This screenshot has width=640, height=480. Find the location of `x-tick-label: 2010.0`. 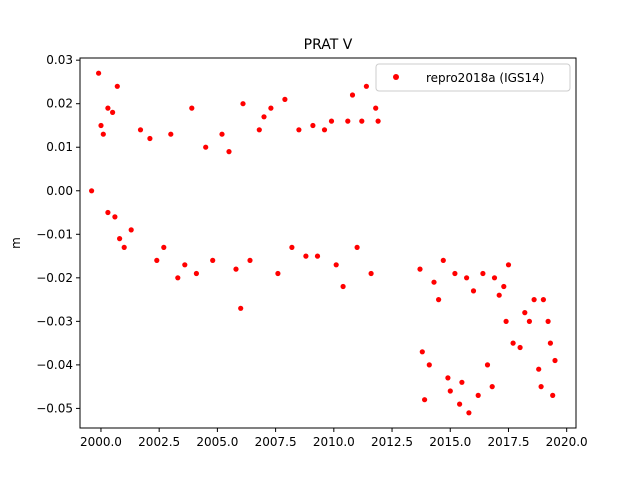

x-tick-label: 2010.0 is located at coordinates (334, 442).